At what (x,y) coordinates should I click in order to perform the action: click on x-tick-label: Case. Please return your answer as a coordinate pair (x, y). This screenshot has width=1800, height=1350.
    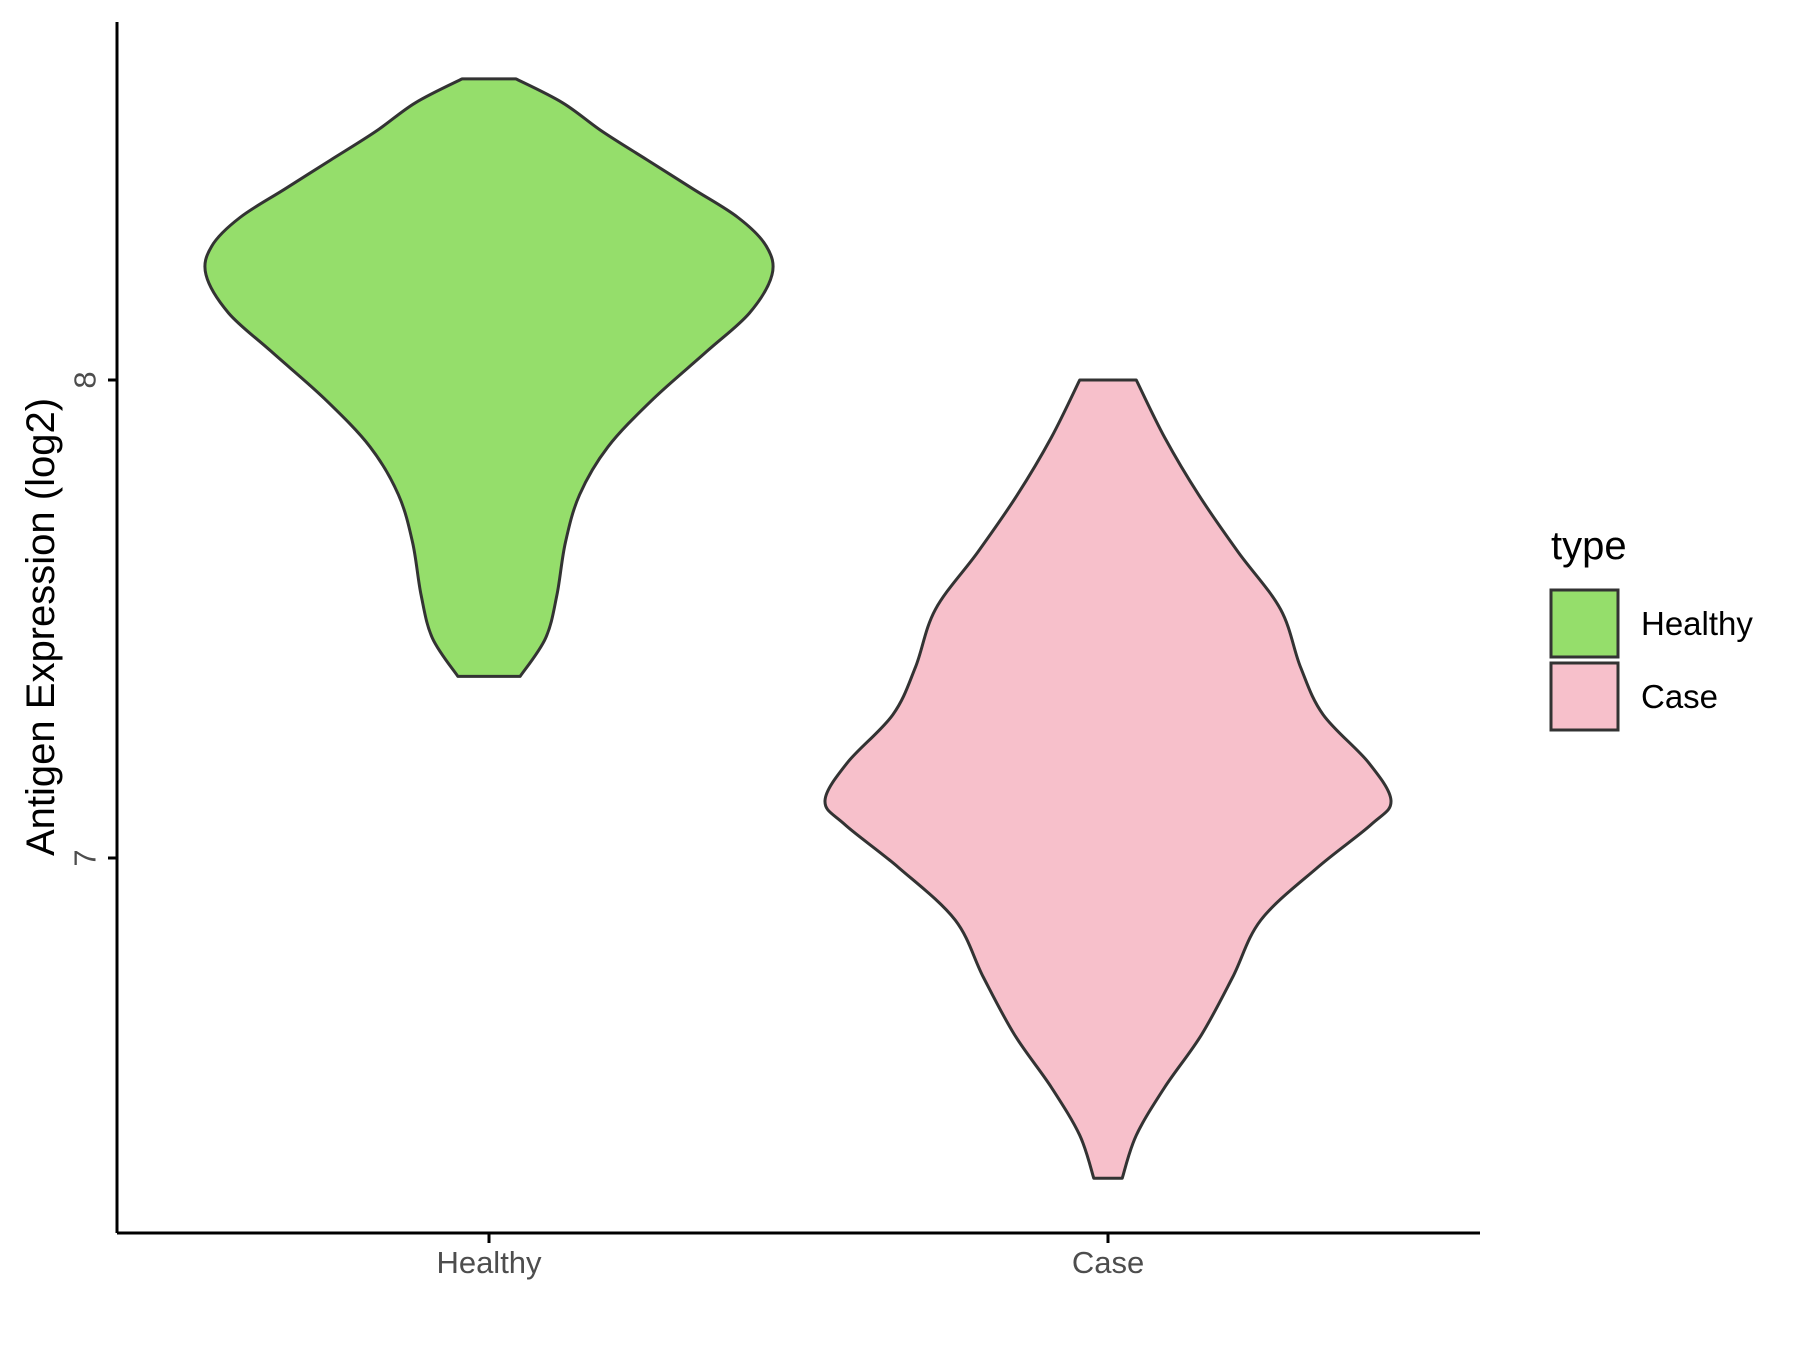
    Looking at the image, I should click on (1108, 1262).